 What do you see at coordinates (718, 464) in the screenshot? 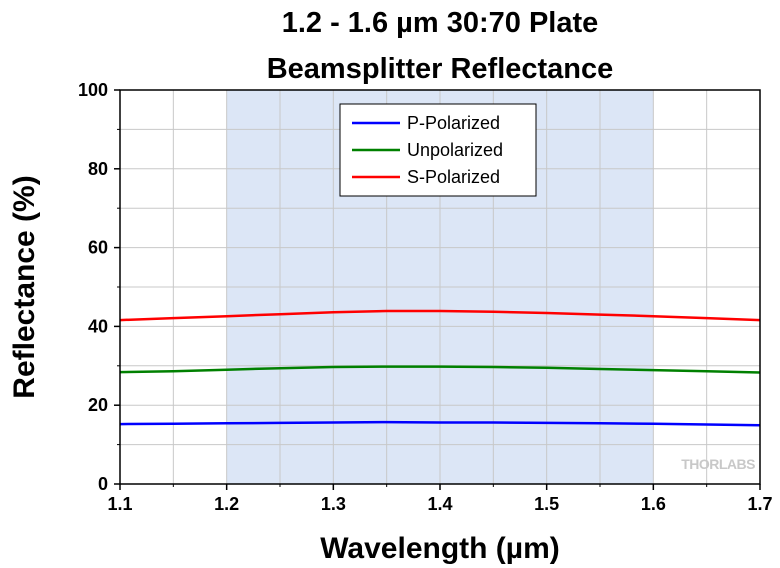
I see `thorlabs-watermark: THORLABS` at bounding box center [718, 464].